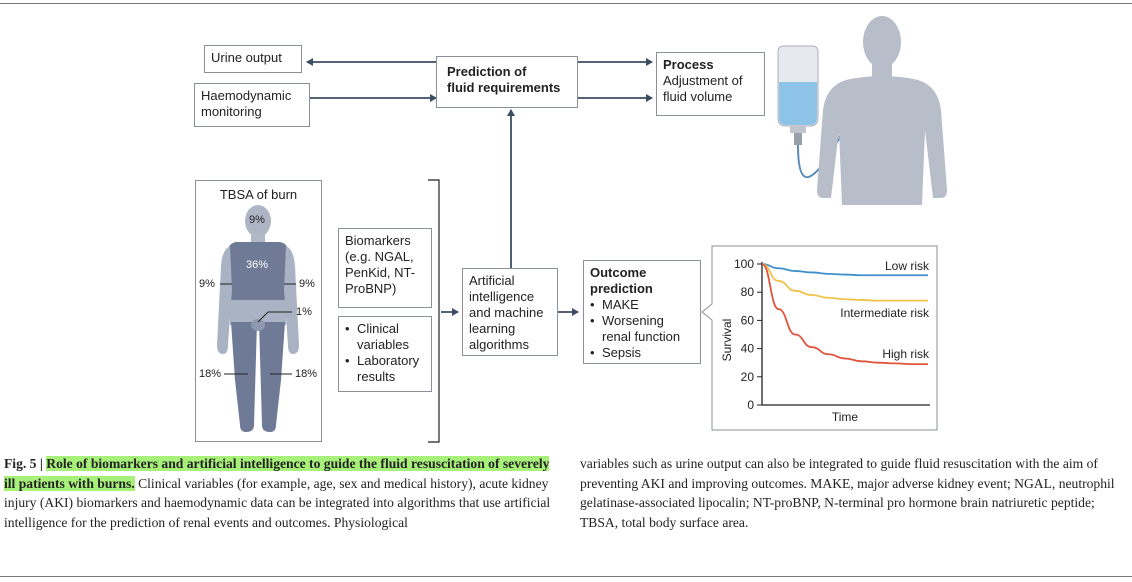  I want to click on tbsa-left-leg-pct: 18%, so click(210, 374).